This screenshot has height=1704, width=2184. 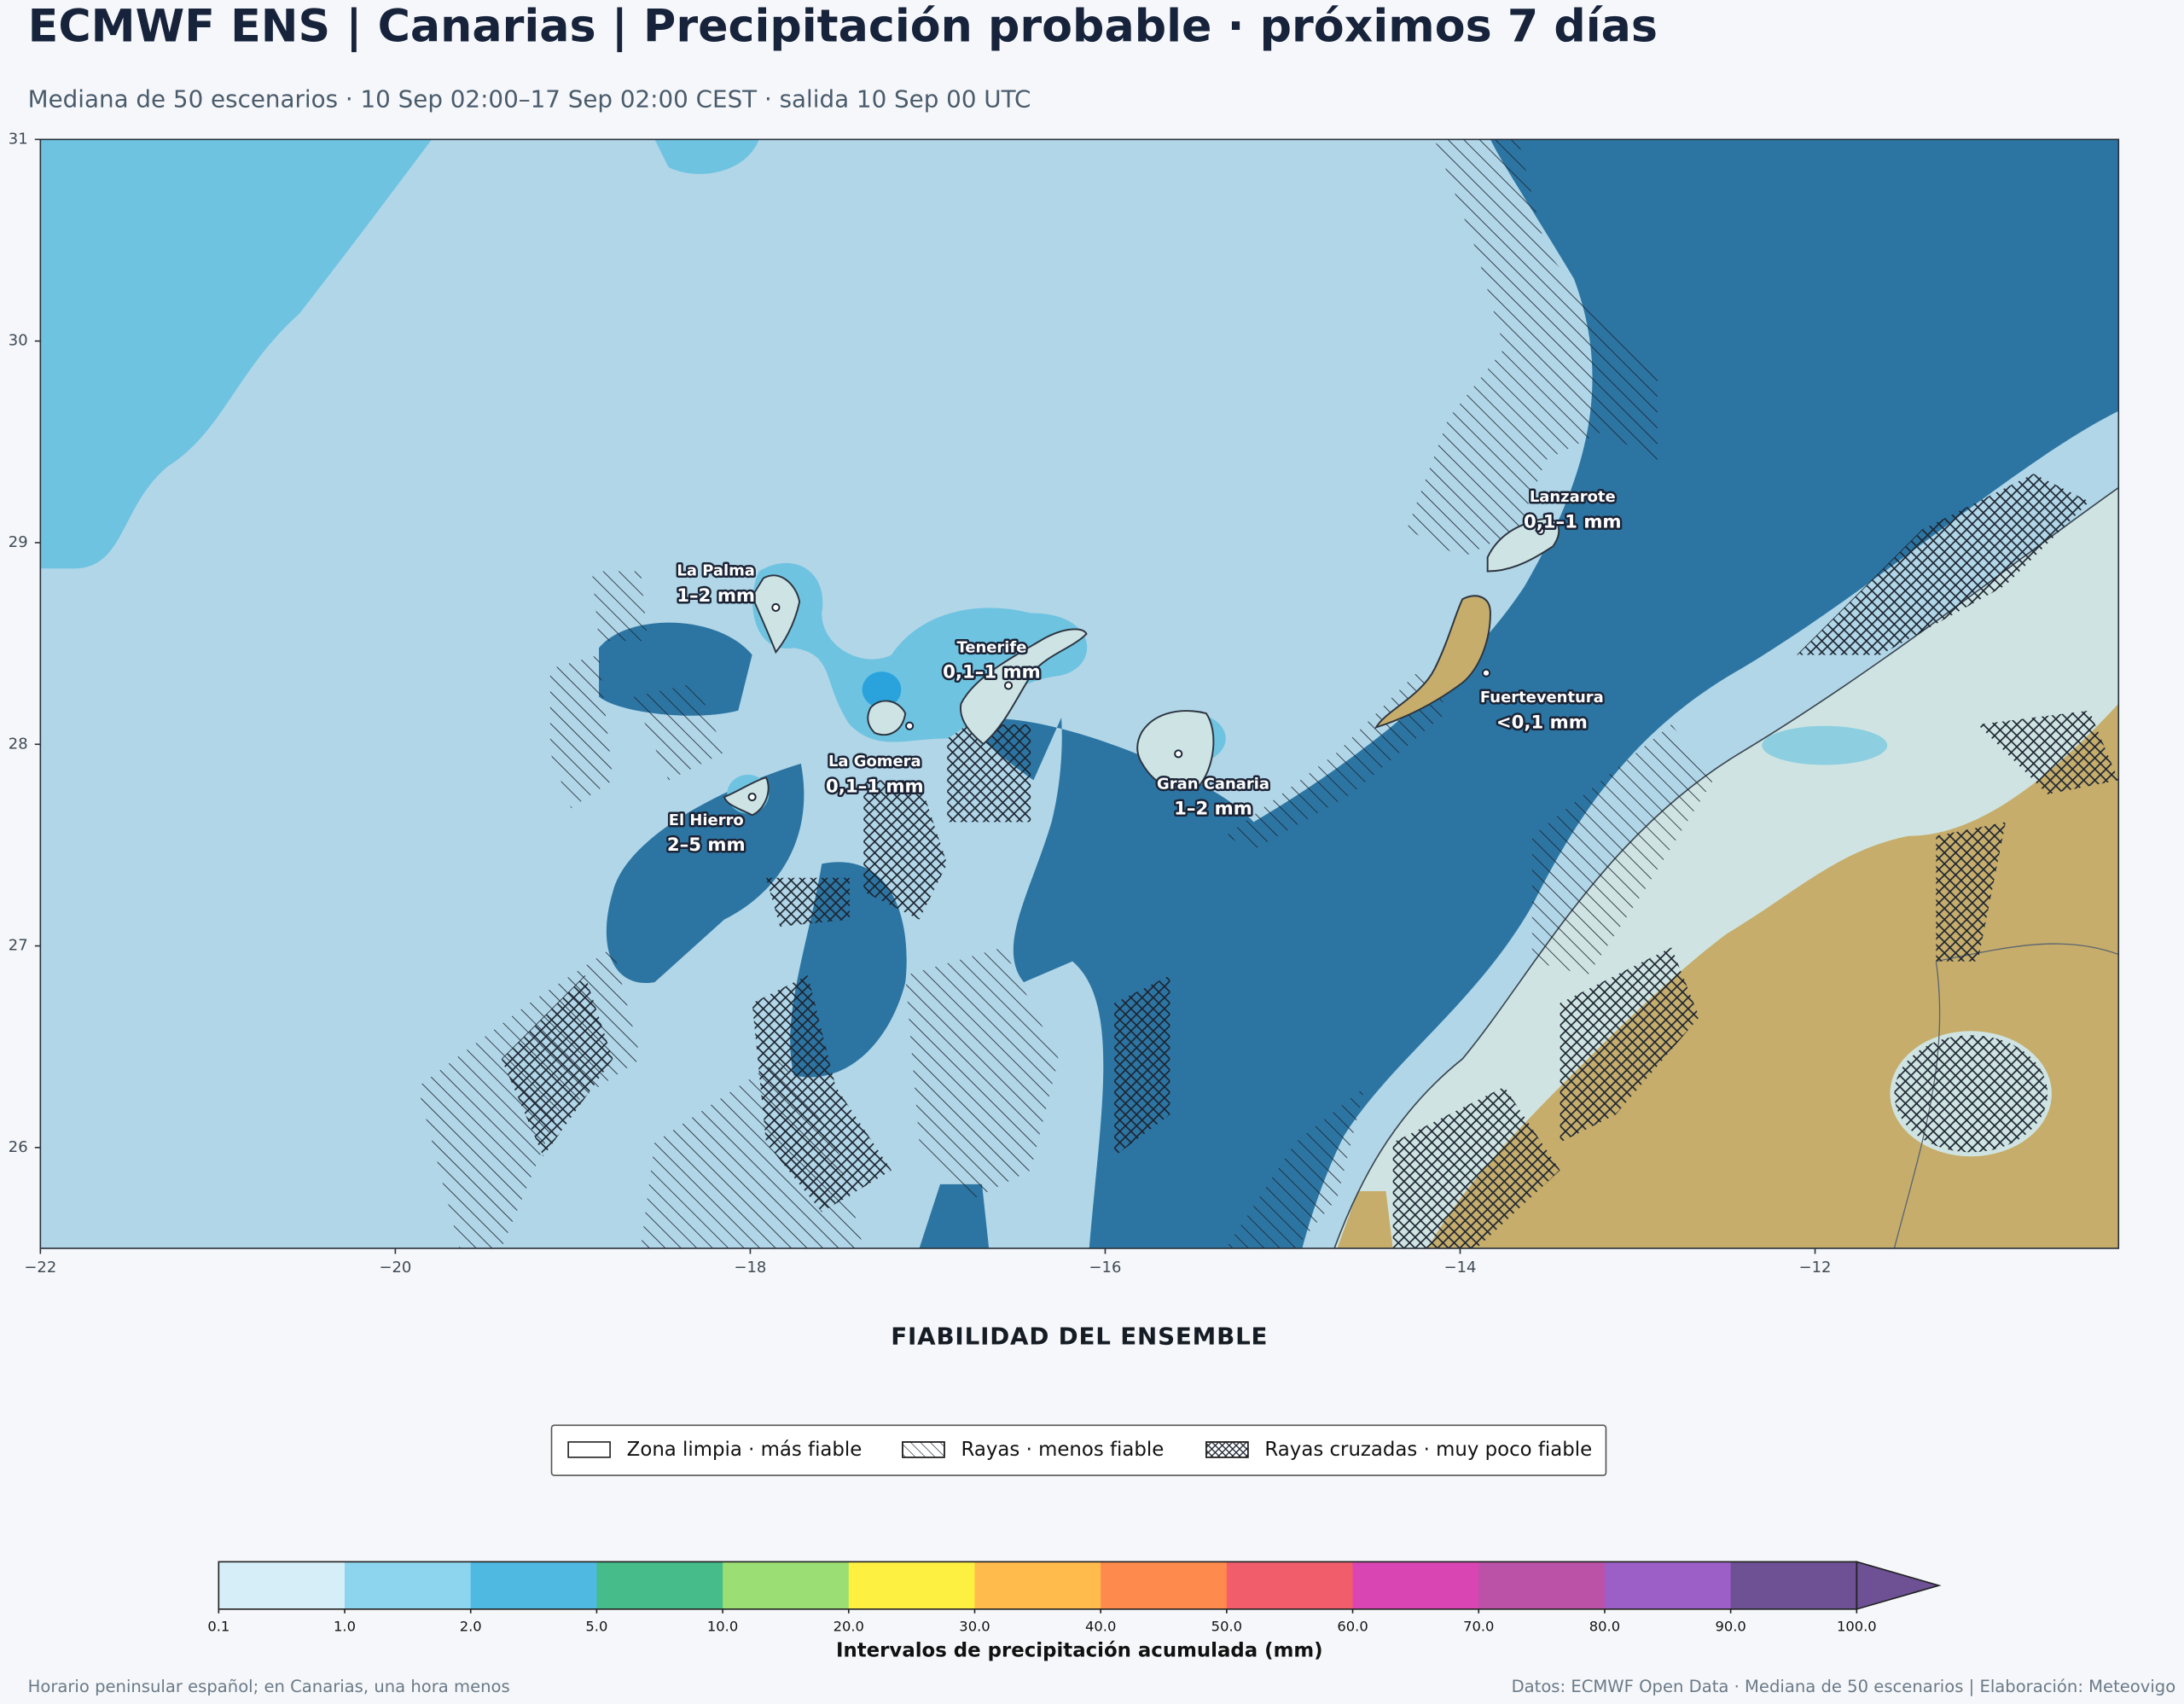 I want to click on island-name: El Hierro, so click(x=706, y=820).